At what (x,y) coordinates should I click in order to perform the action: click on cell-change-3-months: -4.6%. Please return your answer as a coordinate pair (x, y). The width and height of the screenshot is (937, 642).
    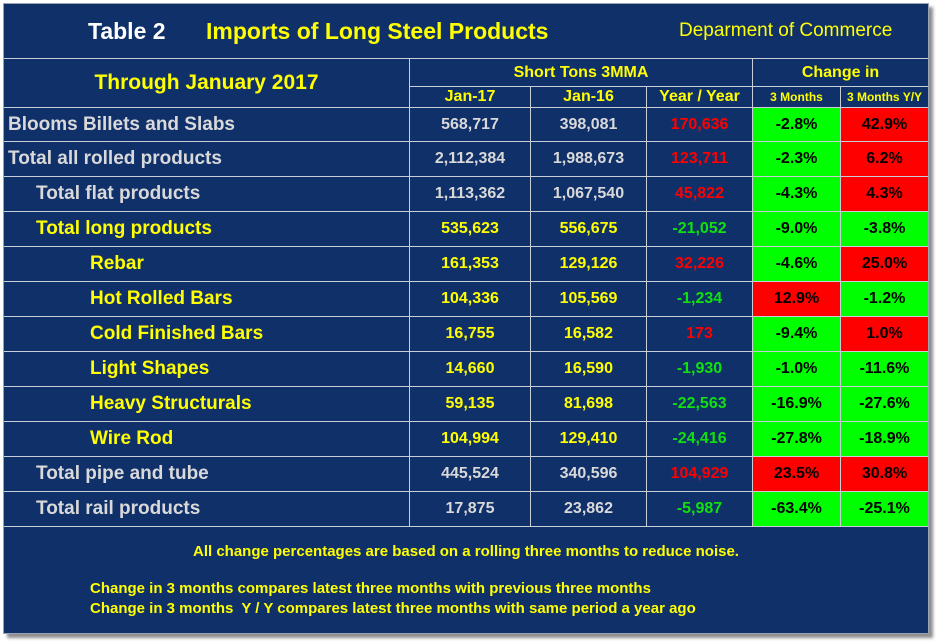
    Looking at the image, I should click on (796, 264).